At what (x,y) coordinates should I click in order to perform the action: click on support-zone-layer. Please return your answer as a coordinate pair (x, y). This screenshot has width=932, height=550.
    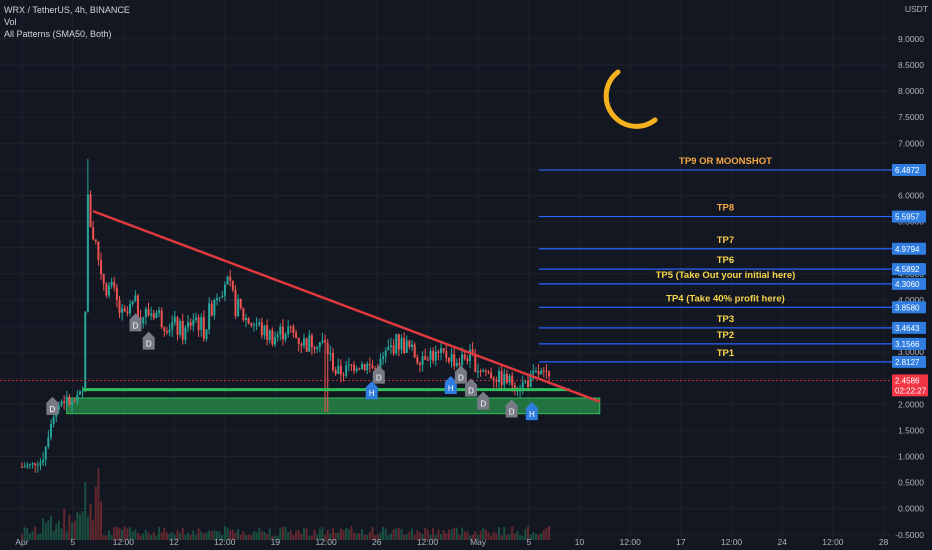
    Looking at the image, I should click on (333, 406).